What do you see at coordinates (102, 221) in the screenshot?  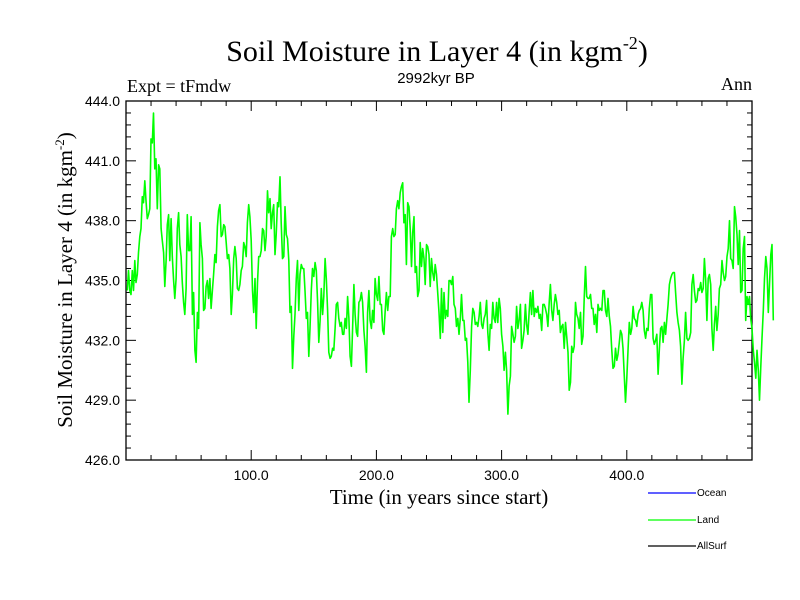 I see `y-tick-label: 438.0` at bounding box center [102, 221].